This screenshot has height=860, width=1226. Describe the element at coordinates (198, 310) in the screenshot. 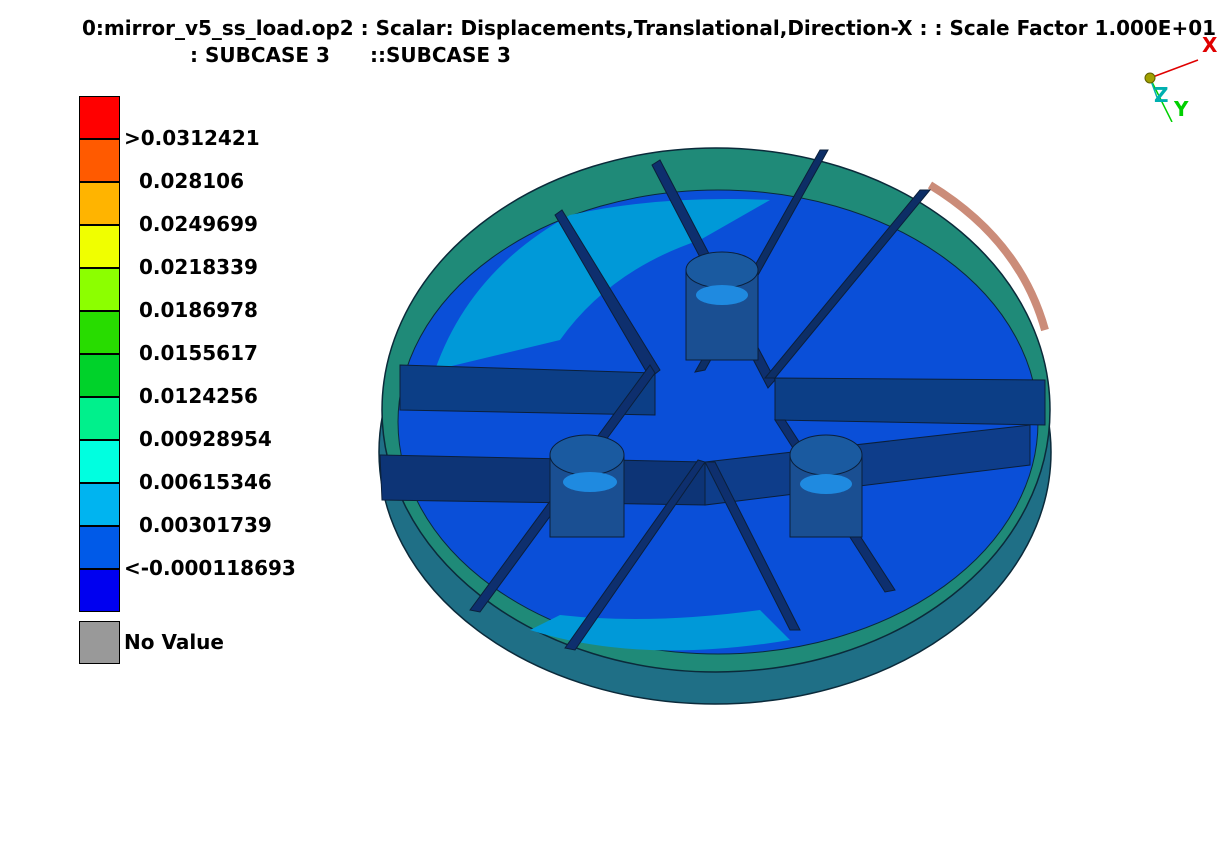

I see `legend-label: 0.0186978` at that location.